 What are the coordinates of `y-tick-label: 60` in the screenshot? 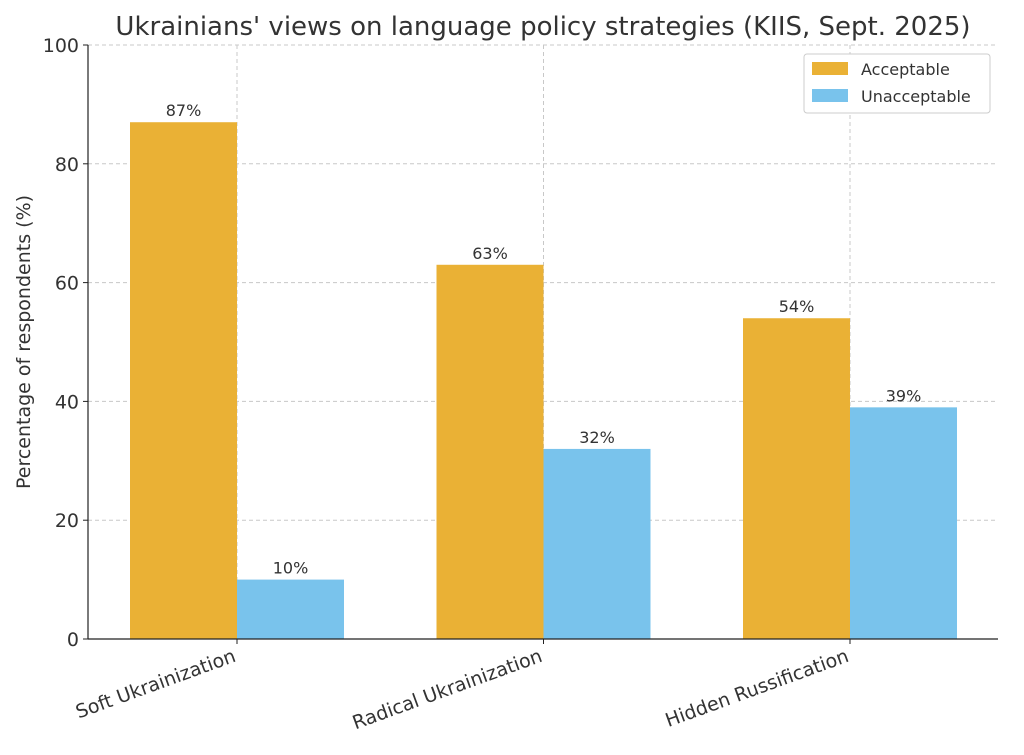 It's located at (67, 284).